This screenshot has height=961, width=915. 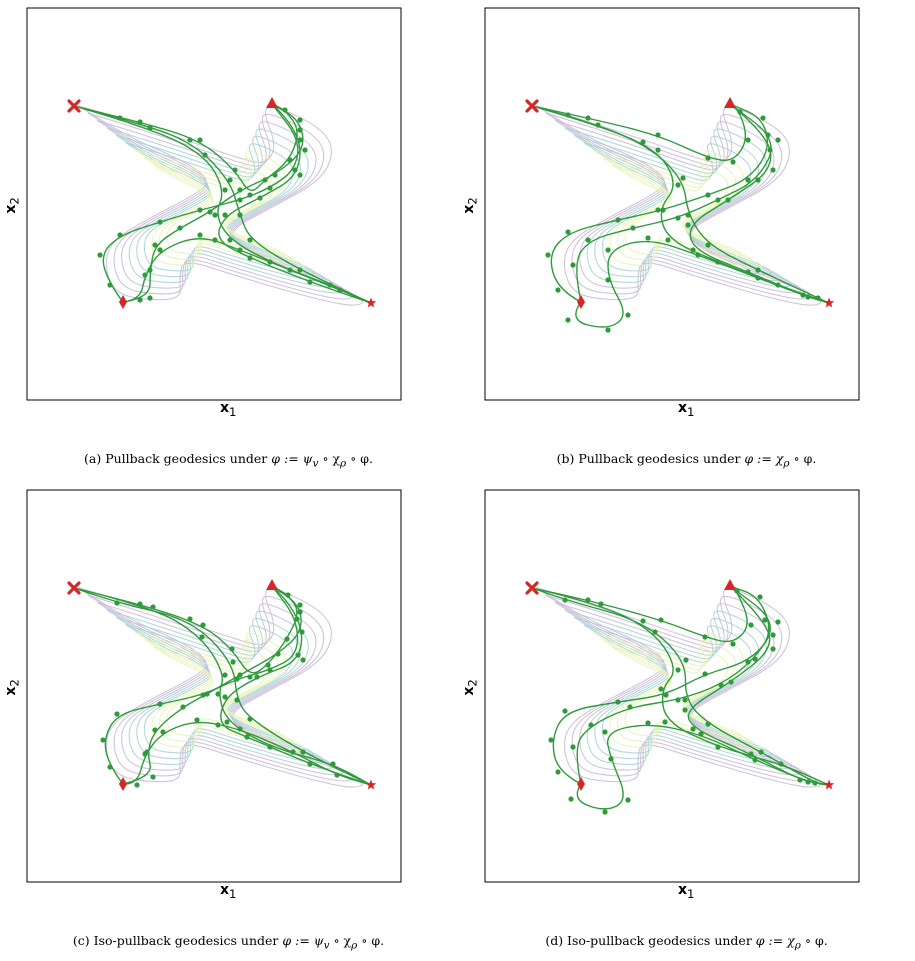 What do you see at coordinates (123, 784) in the screenshot?
I see `diamond-marker` at bounding box center [123, 784].